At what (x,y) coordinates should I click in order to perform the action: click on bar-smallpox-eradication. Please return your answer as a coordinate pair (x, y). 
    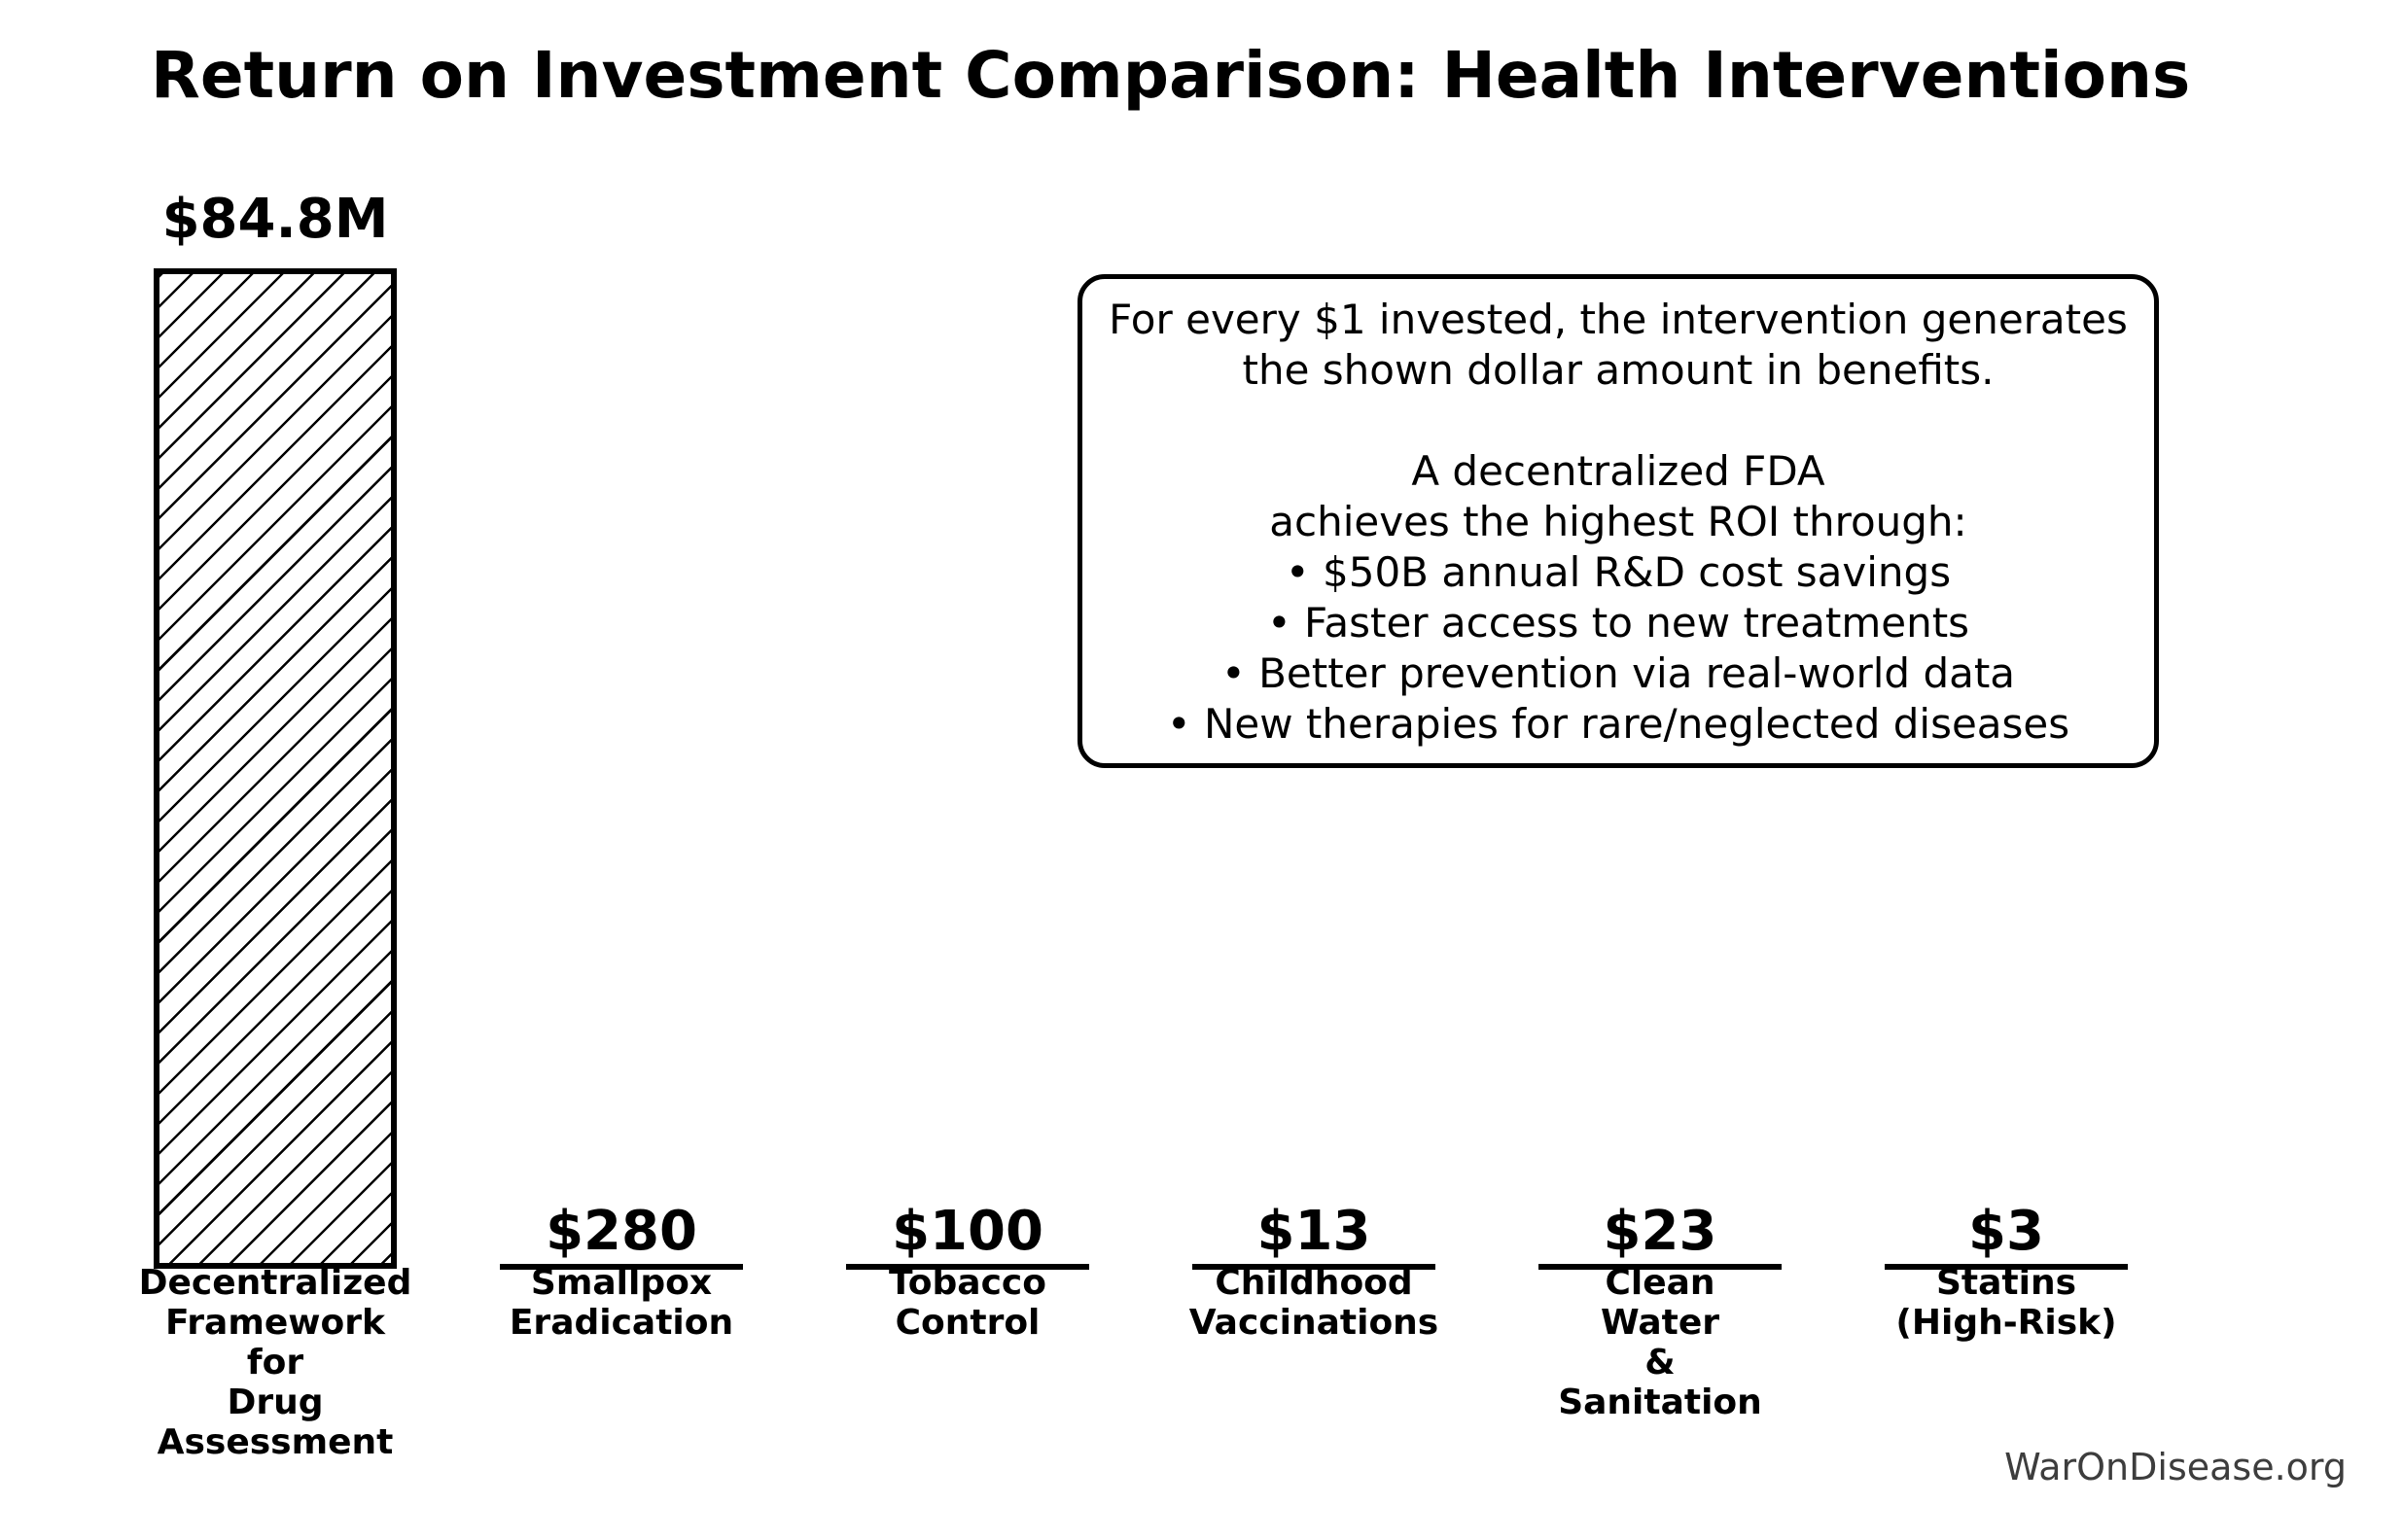
    Looking at the image, I should click on (621, 1267).